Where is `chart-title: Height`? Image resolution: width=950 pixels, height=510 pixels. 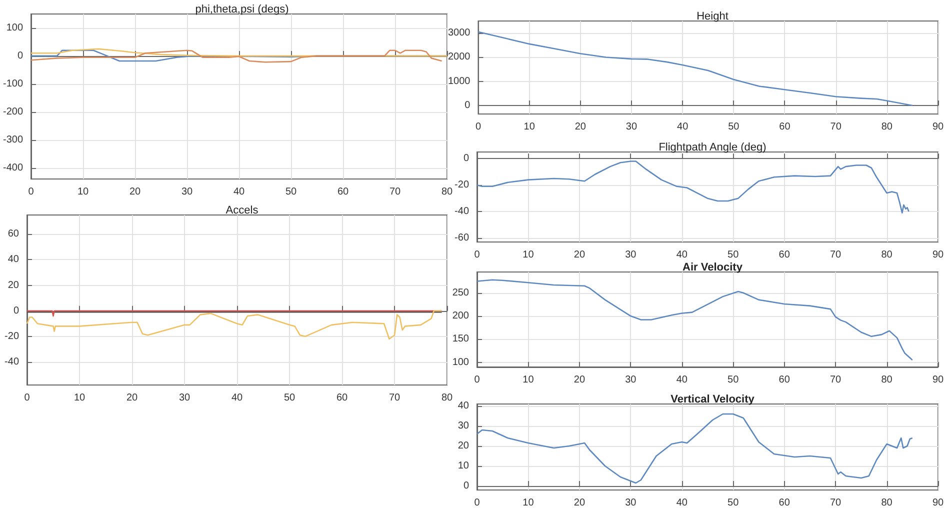
chart-title: Height is located at coordinates (712, 16).